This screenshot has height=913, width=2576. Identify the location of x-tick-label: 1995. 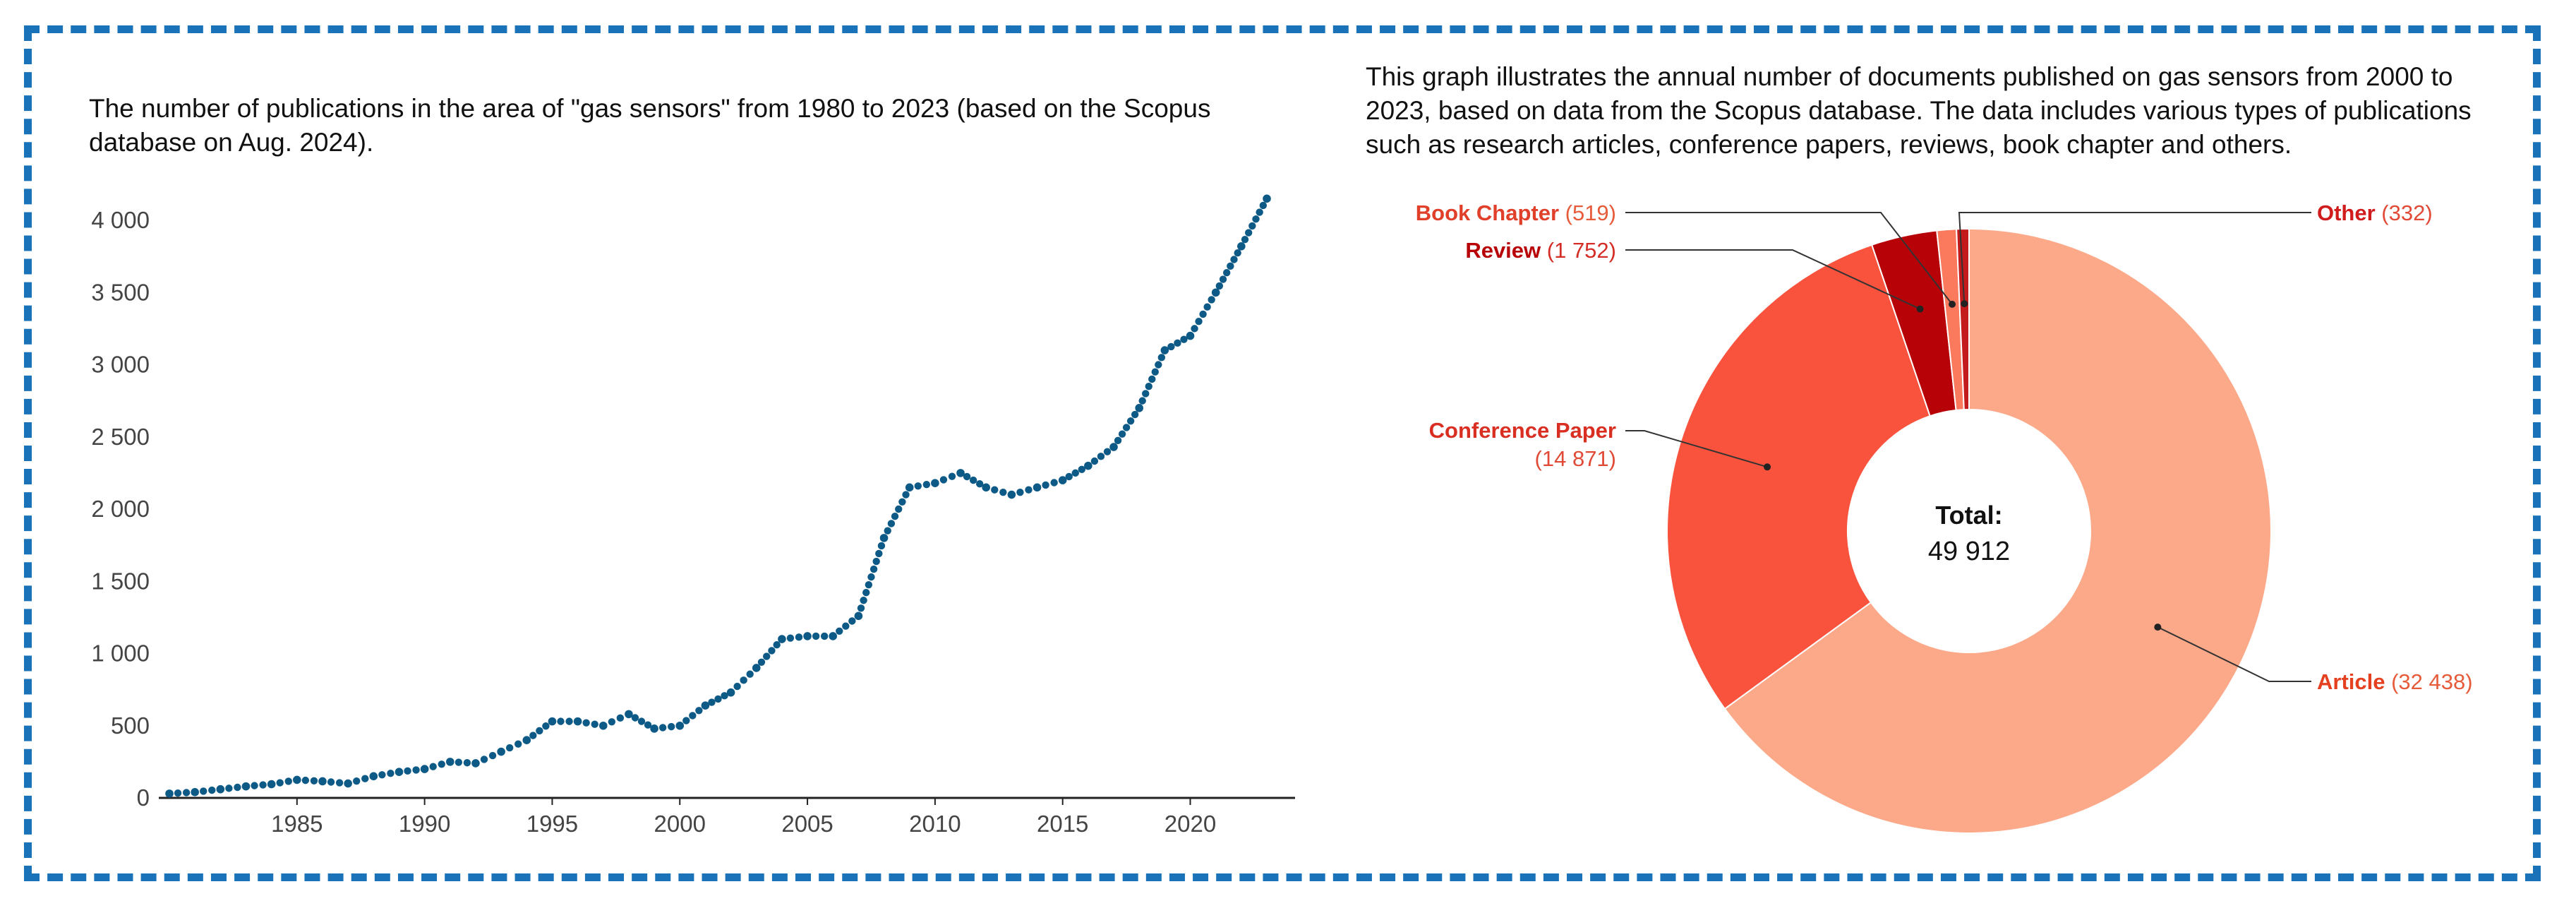
(552, 824).